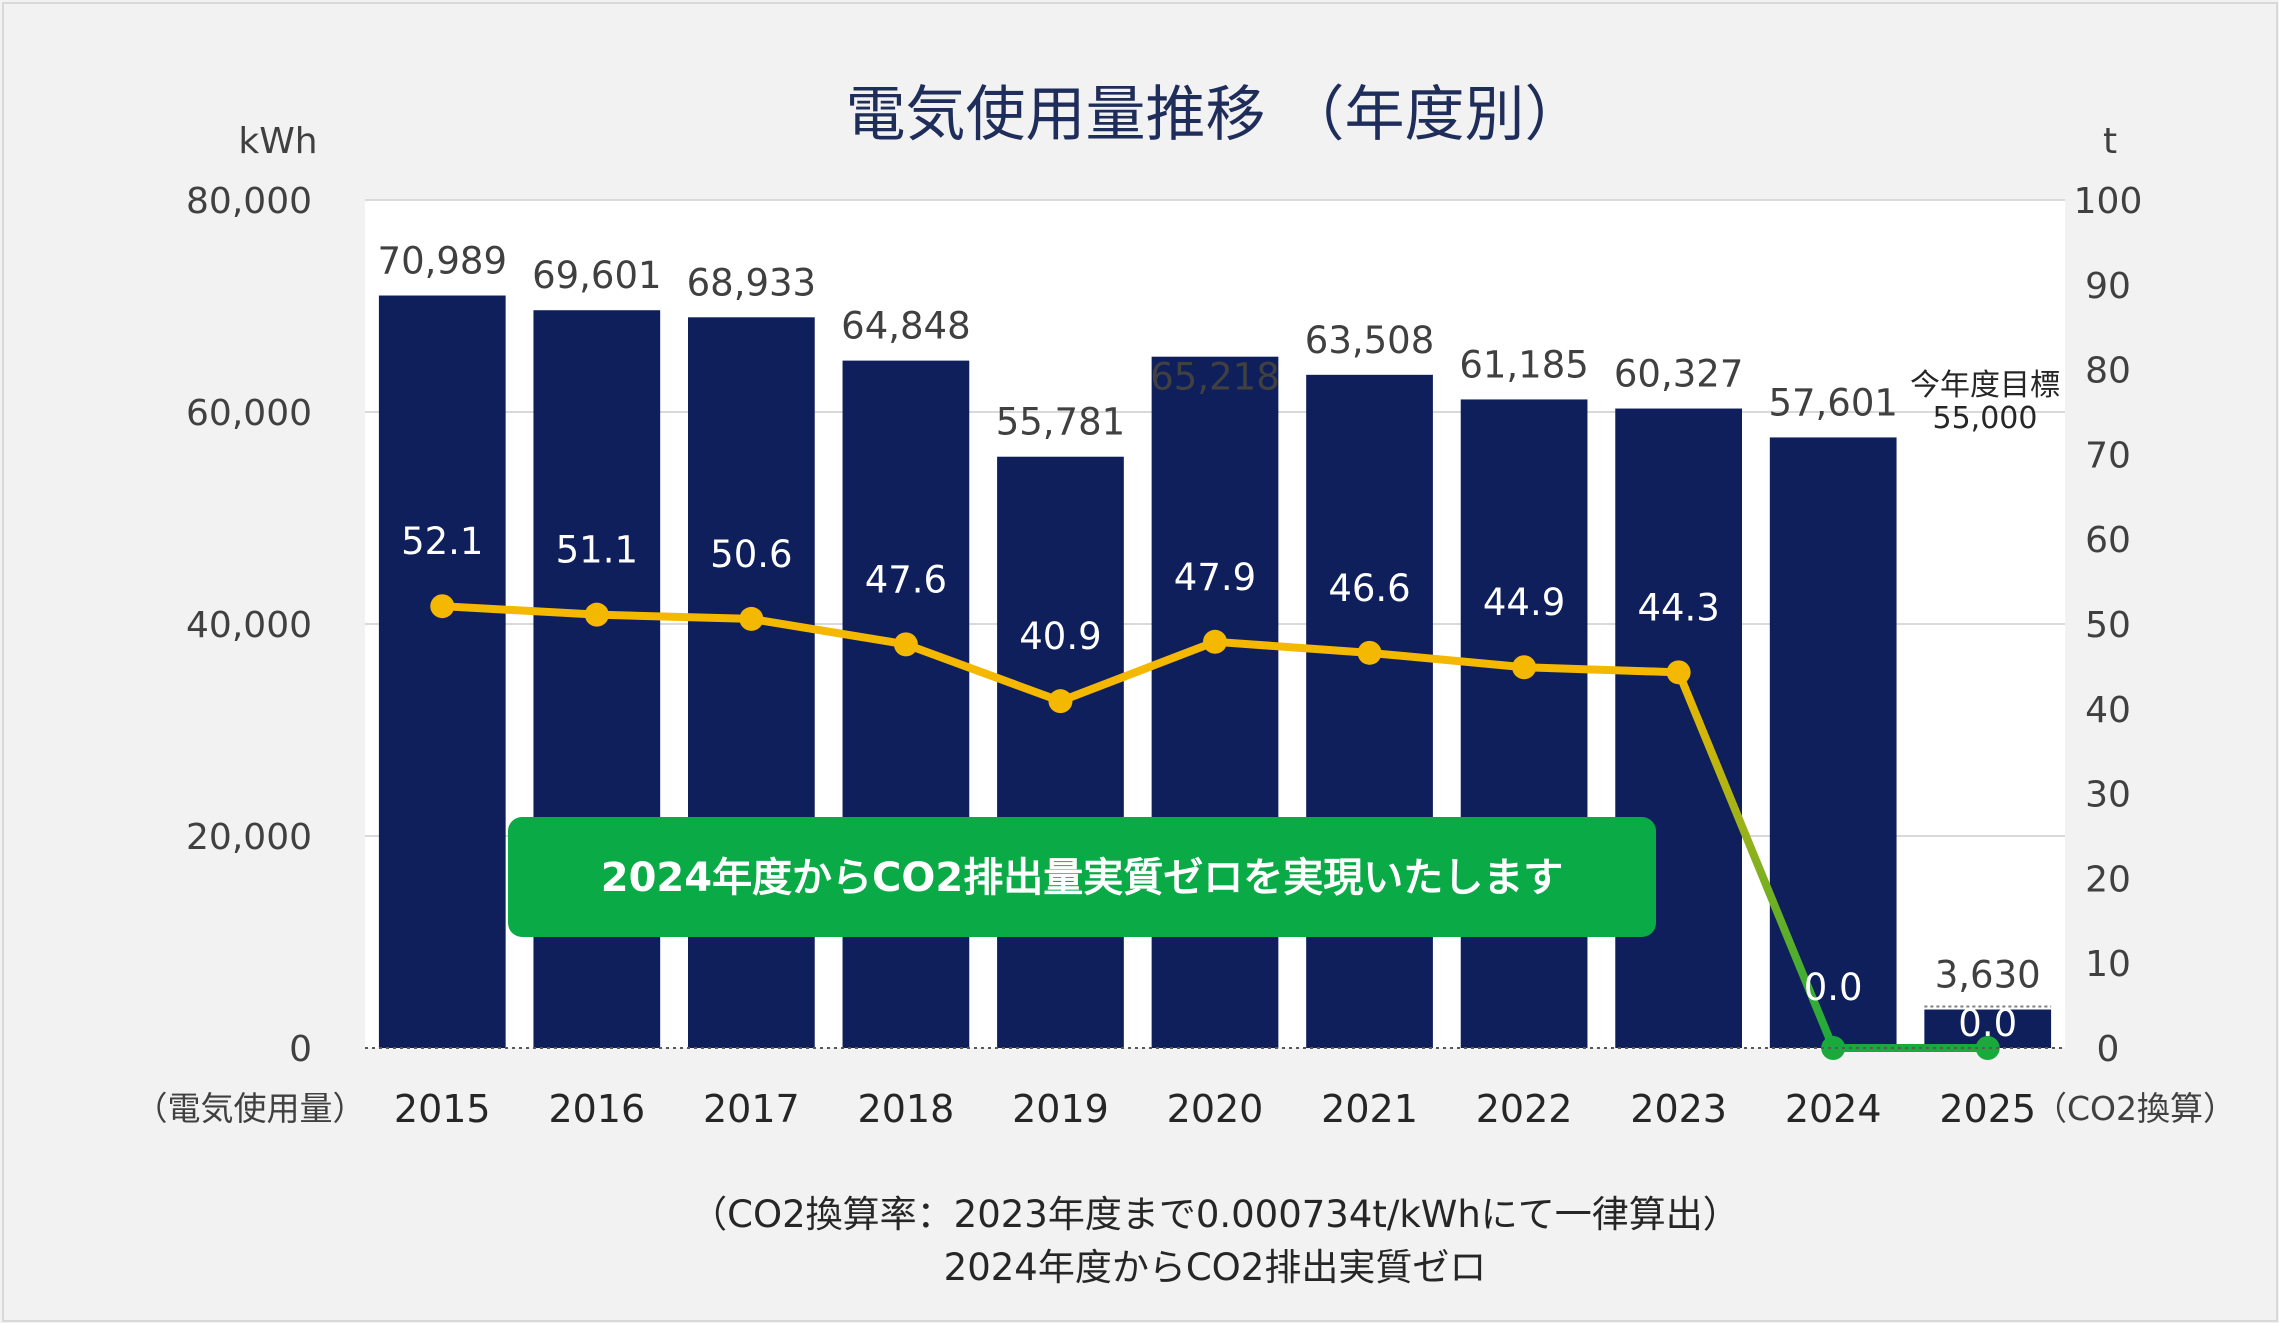 This screenshot has width=2279, height=1323. I want to click on co2-value-label: 47.6, so click(906, 579).